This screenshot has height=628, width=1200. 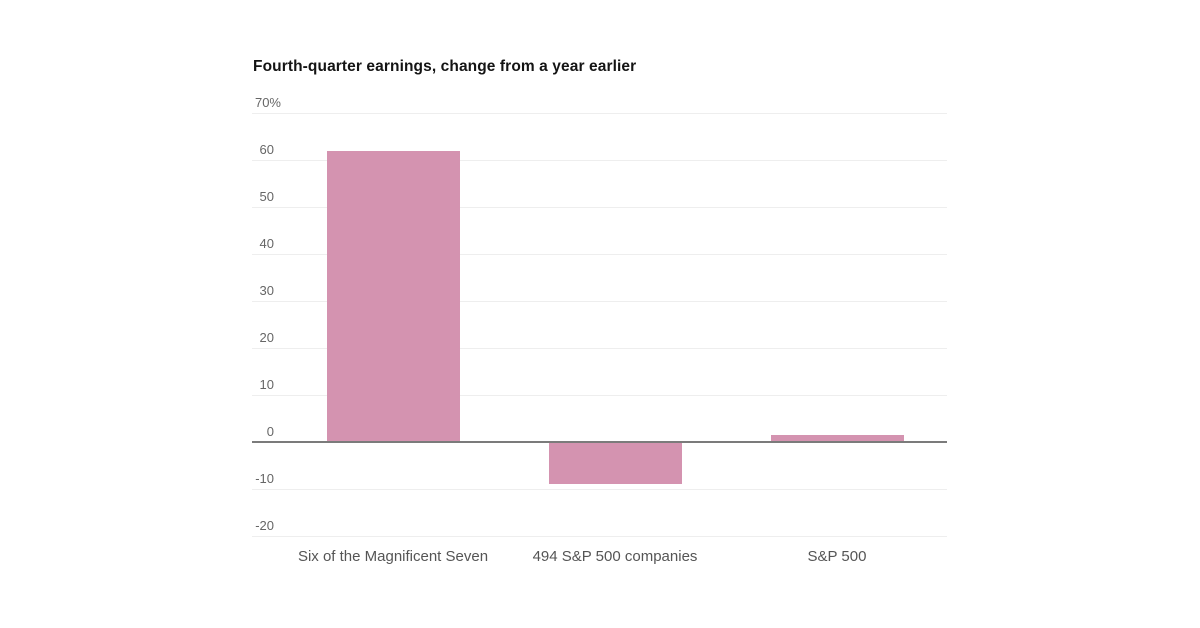 I want to click on y-tick-label: 50, so click(x=266, y=196).